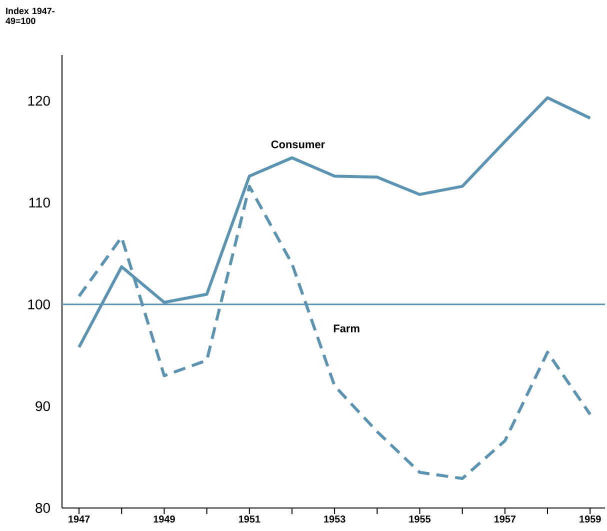 This screenshot has width=607, height=531. I want to click on x-tick-label: 1955, so click(420, 519).